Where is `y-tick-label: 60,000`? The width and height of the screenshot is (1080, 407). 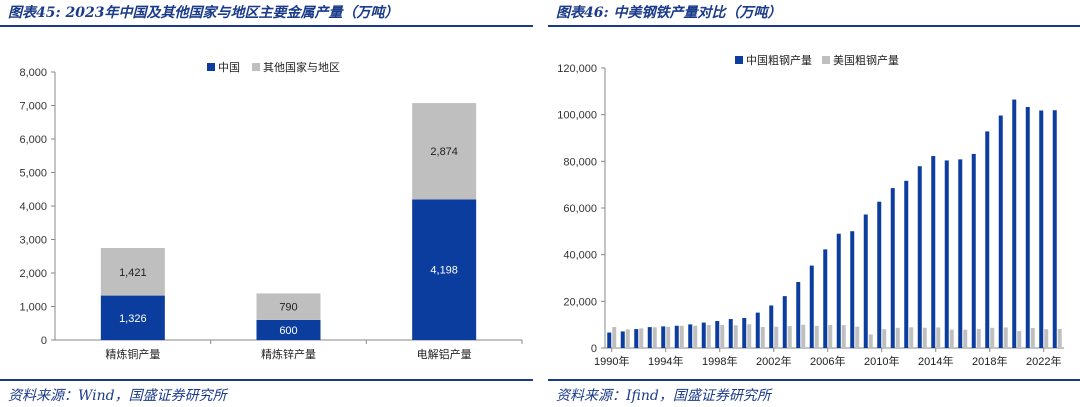 y-tick-label: 60,000 is located at coordinates (580, 209).